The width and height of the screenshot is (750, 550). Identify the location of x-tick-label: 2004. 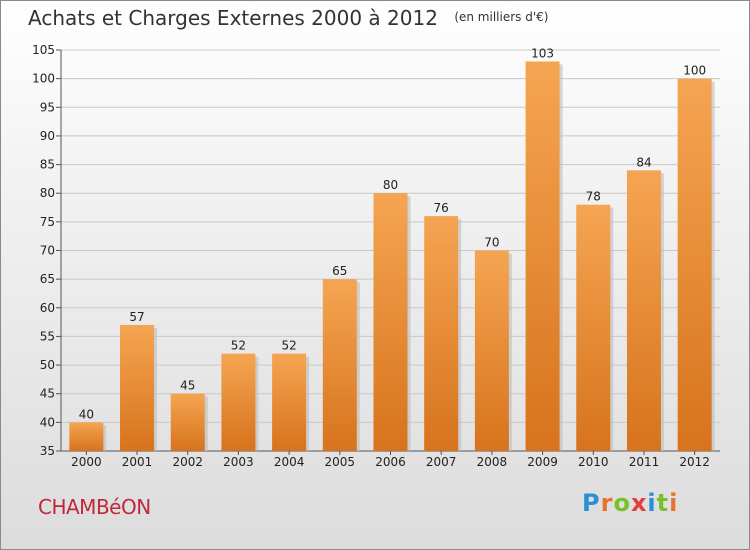
(289, 462).